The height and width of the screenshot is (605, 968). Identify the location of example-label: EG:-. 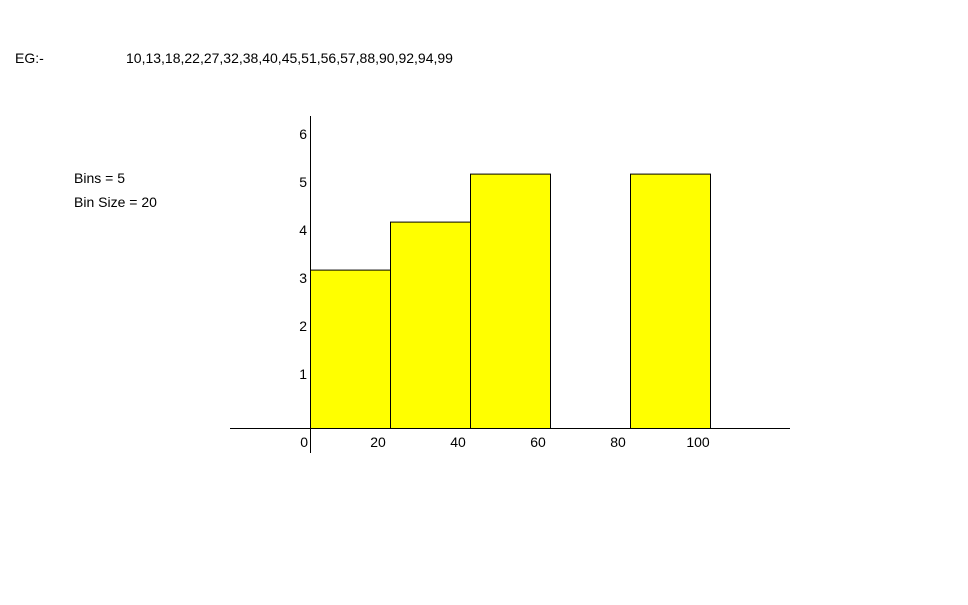
(29, 58).